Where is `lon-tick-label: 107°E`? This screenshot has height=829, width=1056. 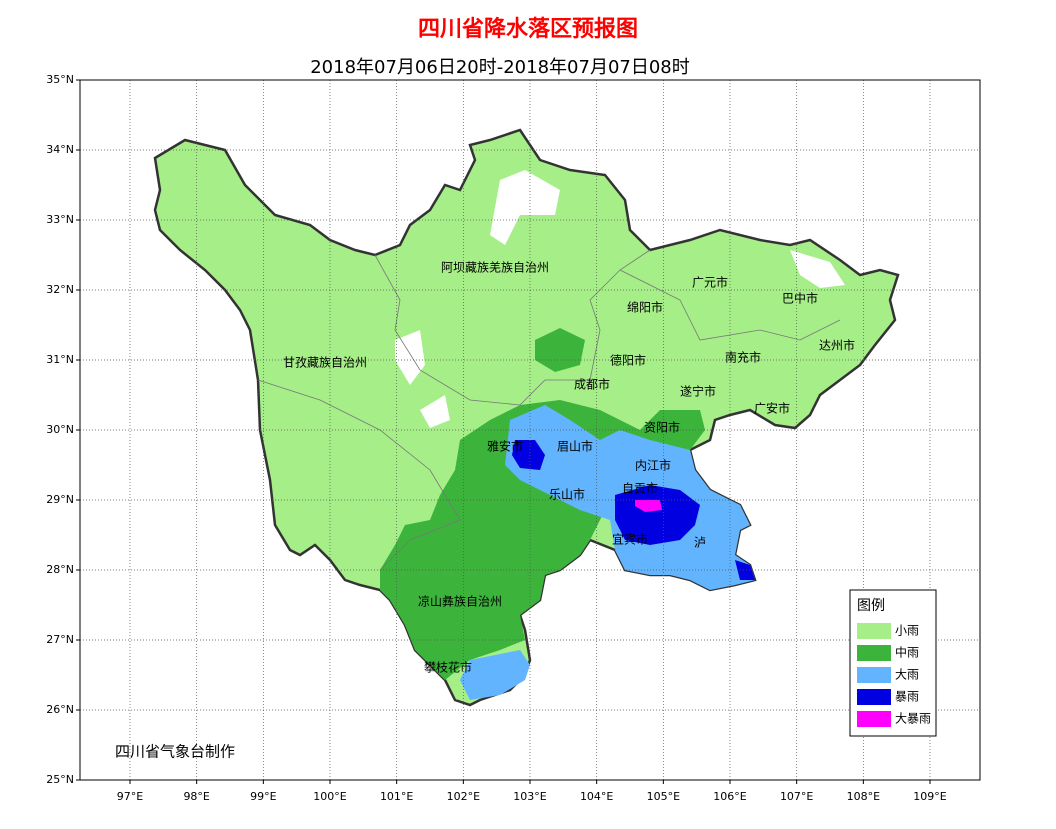 lon-tick-label: 107°E is located at coordinates (796, 796).